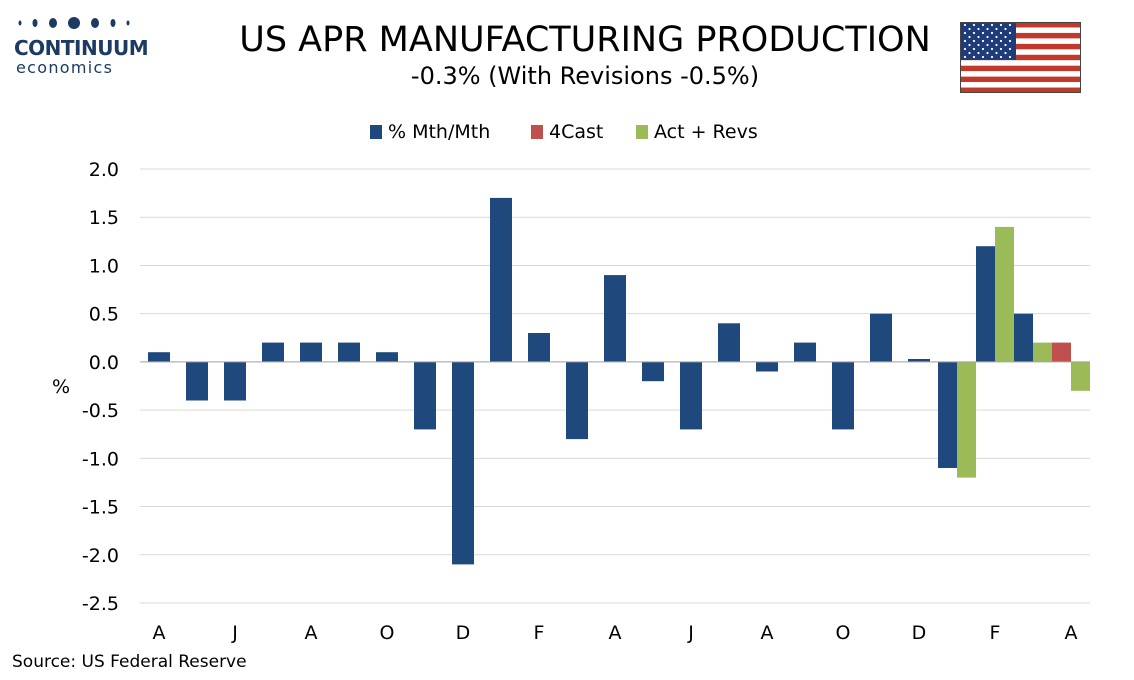 This screenshot has width=1134, height=680. What do you see at coordinates (100, 459) in the screenshot?
I see `y-tick-label: -1.0` at bounding box center [100, 459].